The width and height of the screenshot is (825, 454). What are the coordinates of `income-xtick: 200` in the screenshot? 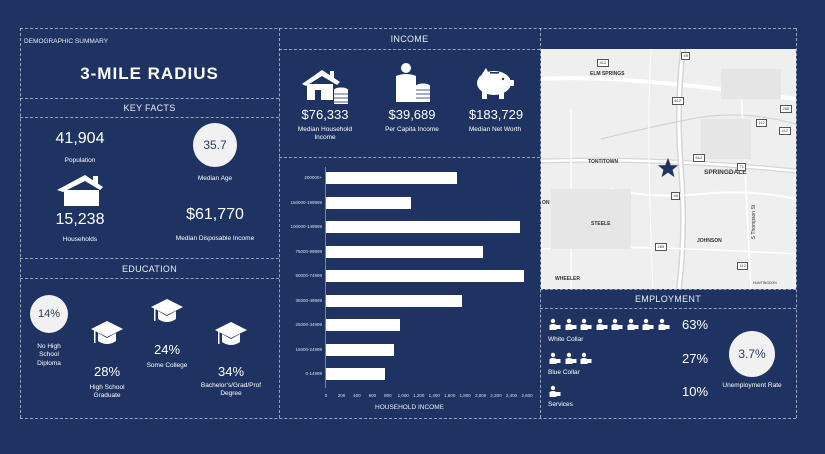 It's located at (341, 395).